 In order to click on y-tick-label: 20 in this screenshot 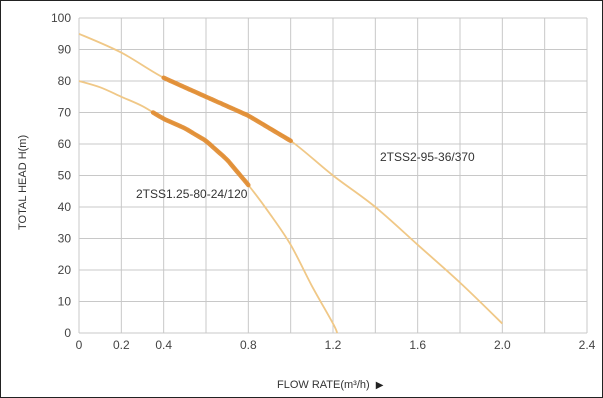, I will do `click(65, 270)`.